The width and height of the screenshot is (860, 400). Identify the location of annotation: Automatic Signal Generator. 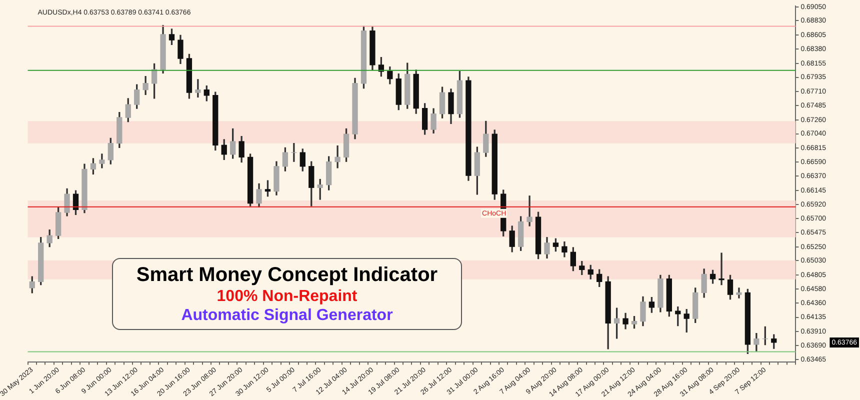
(287, 316).